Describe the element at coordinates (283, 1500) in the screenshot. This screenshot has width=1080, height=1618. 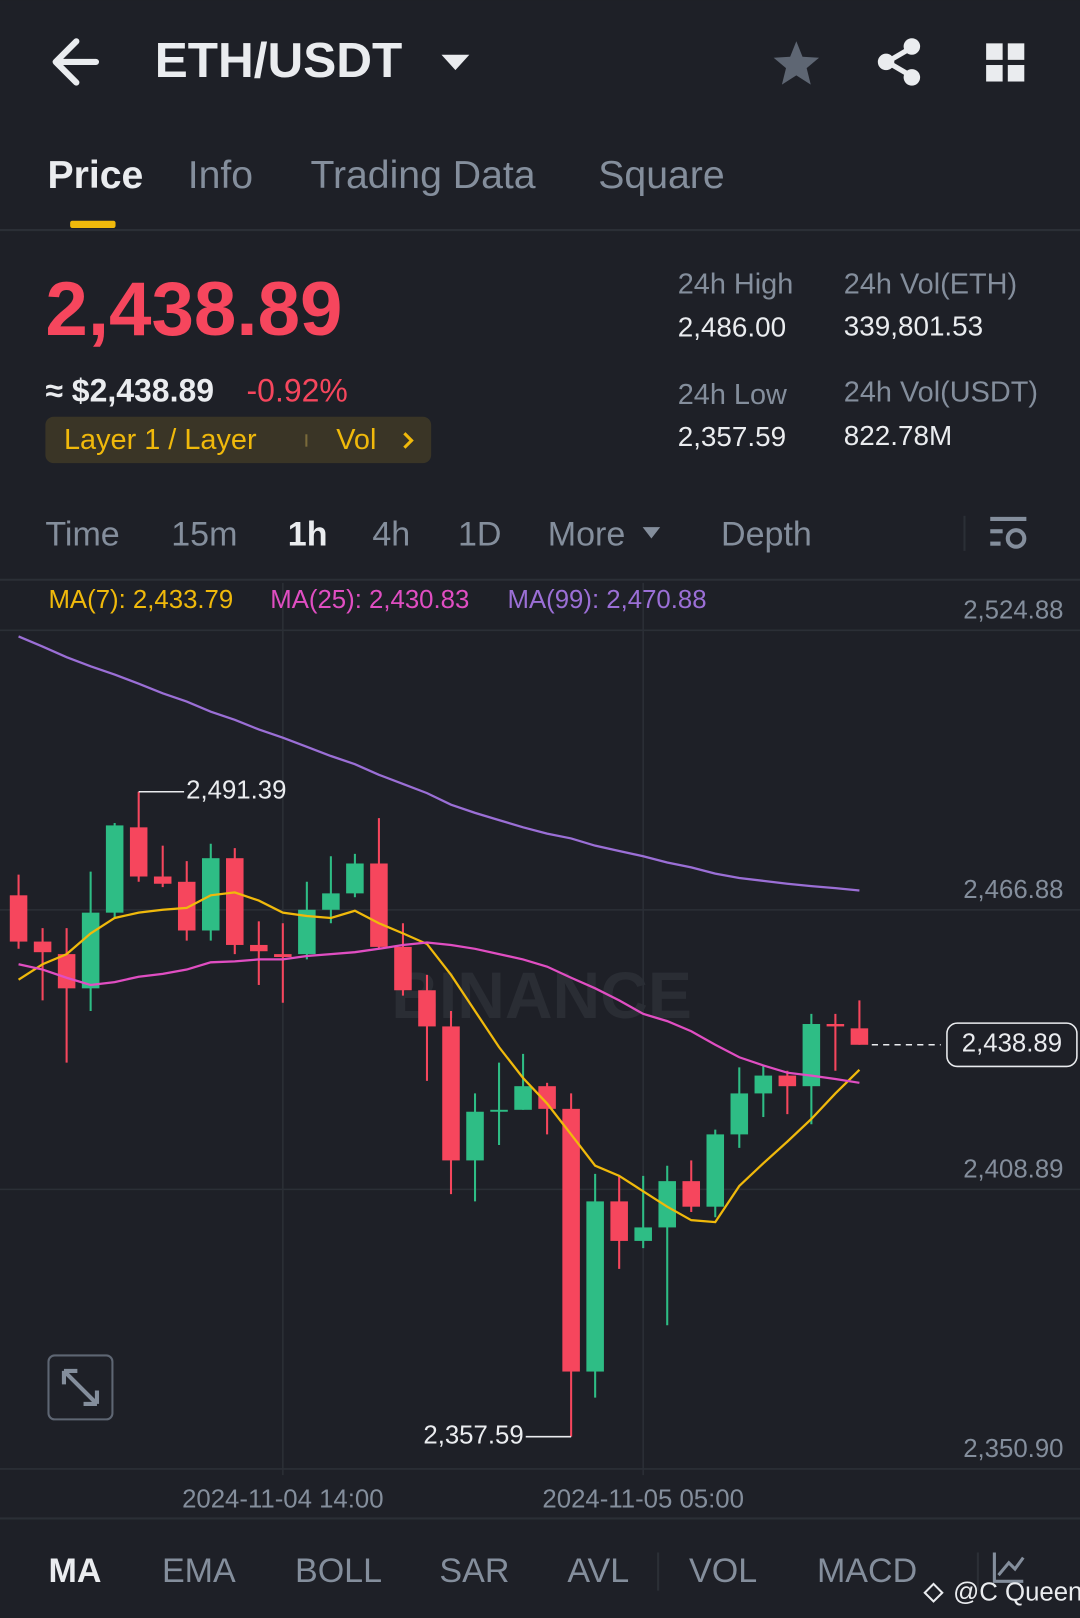
I see `x-tick-label: 2024-11-04 14:00` at that location.